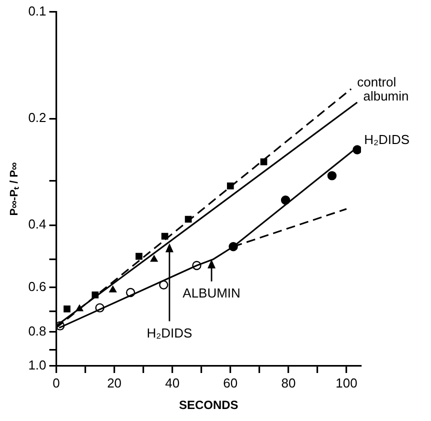  What do you see at coordinates (347, 382) in the screenshot?
I see `x-tick-label: 100` at bounding box center [347, 382].